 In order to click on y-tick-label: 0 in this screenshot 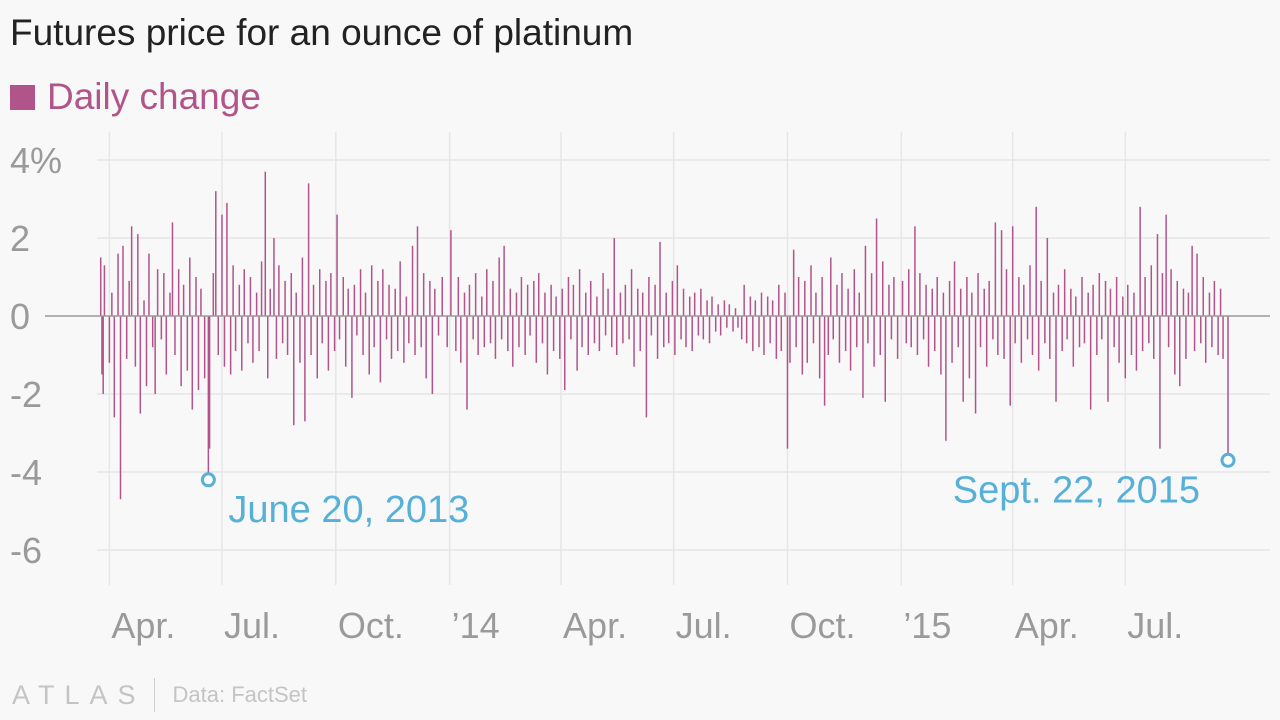, I will do `click(20, 316)`.